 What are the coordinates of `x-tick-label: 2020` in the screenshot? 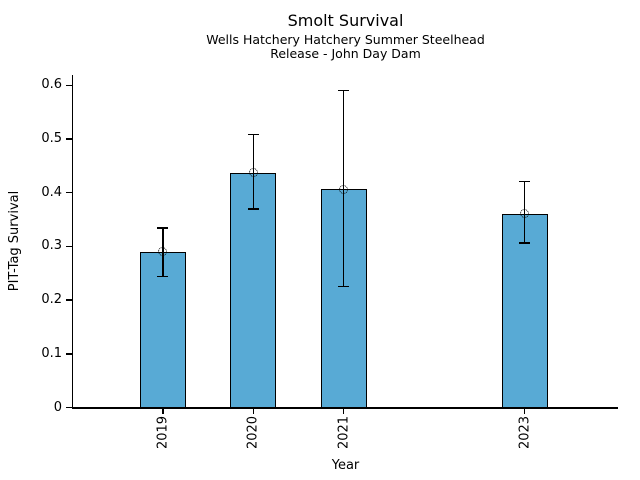 It's located at (253, 432).